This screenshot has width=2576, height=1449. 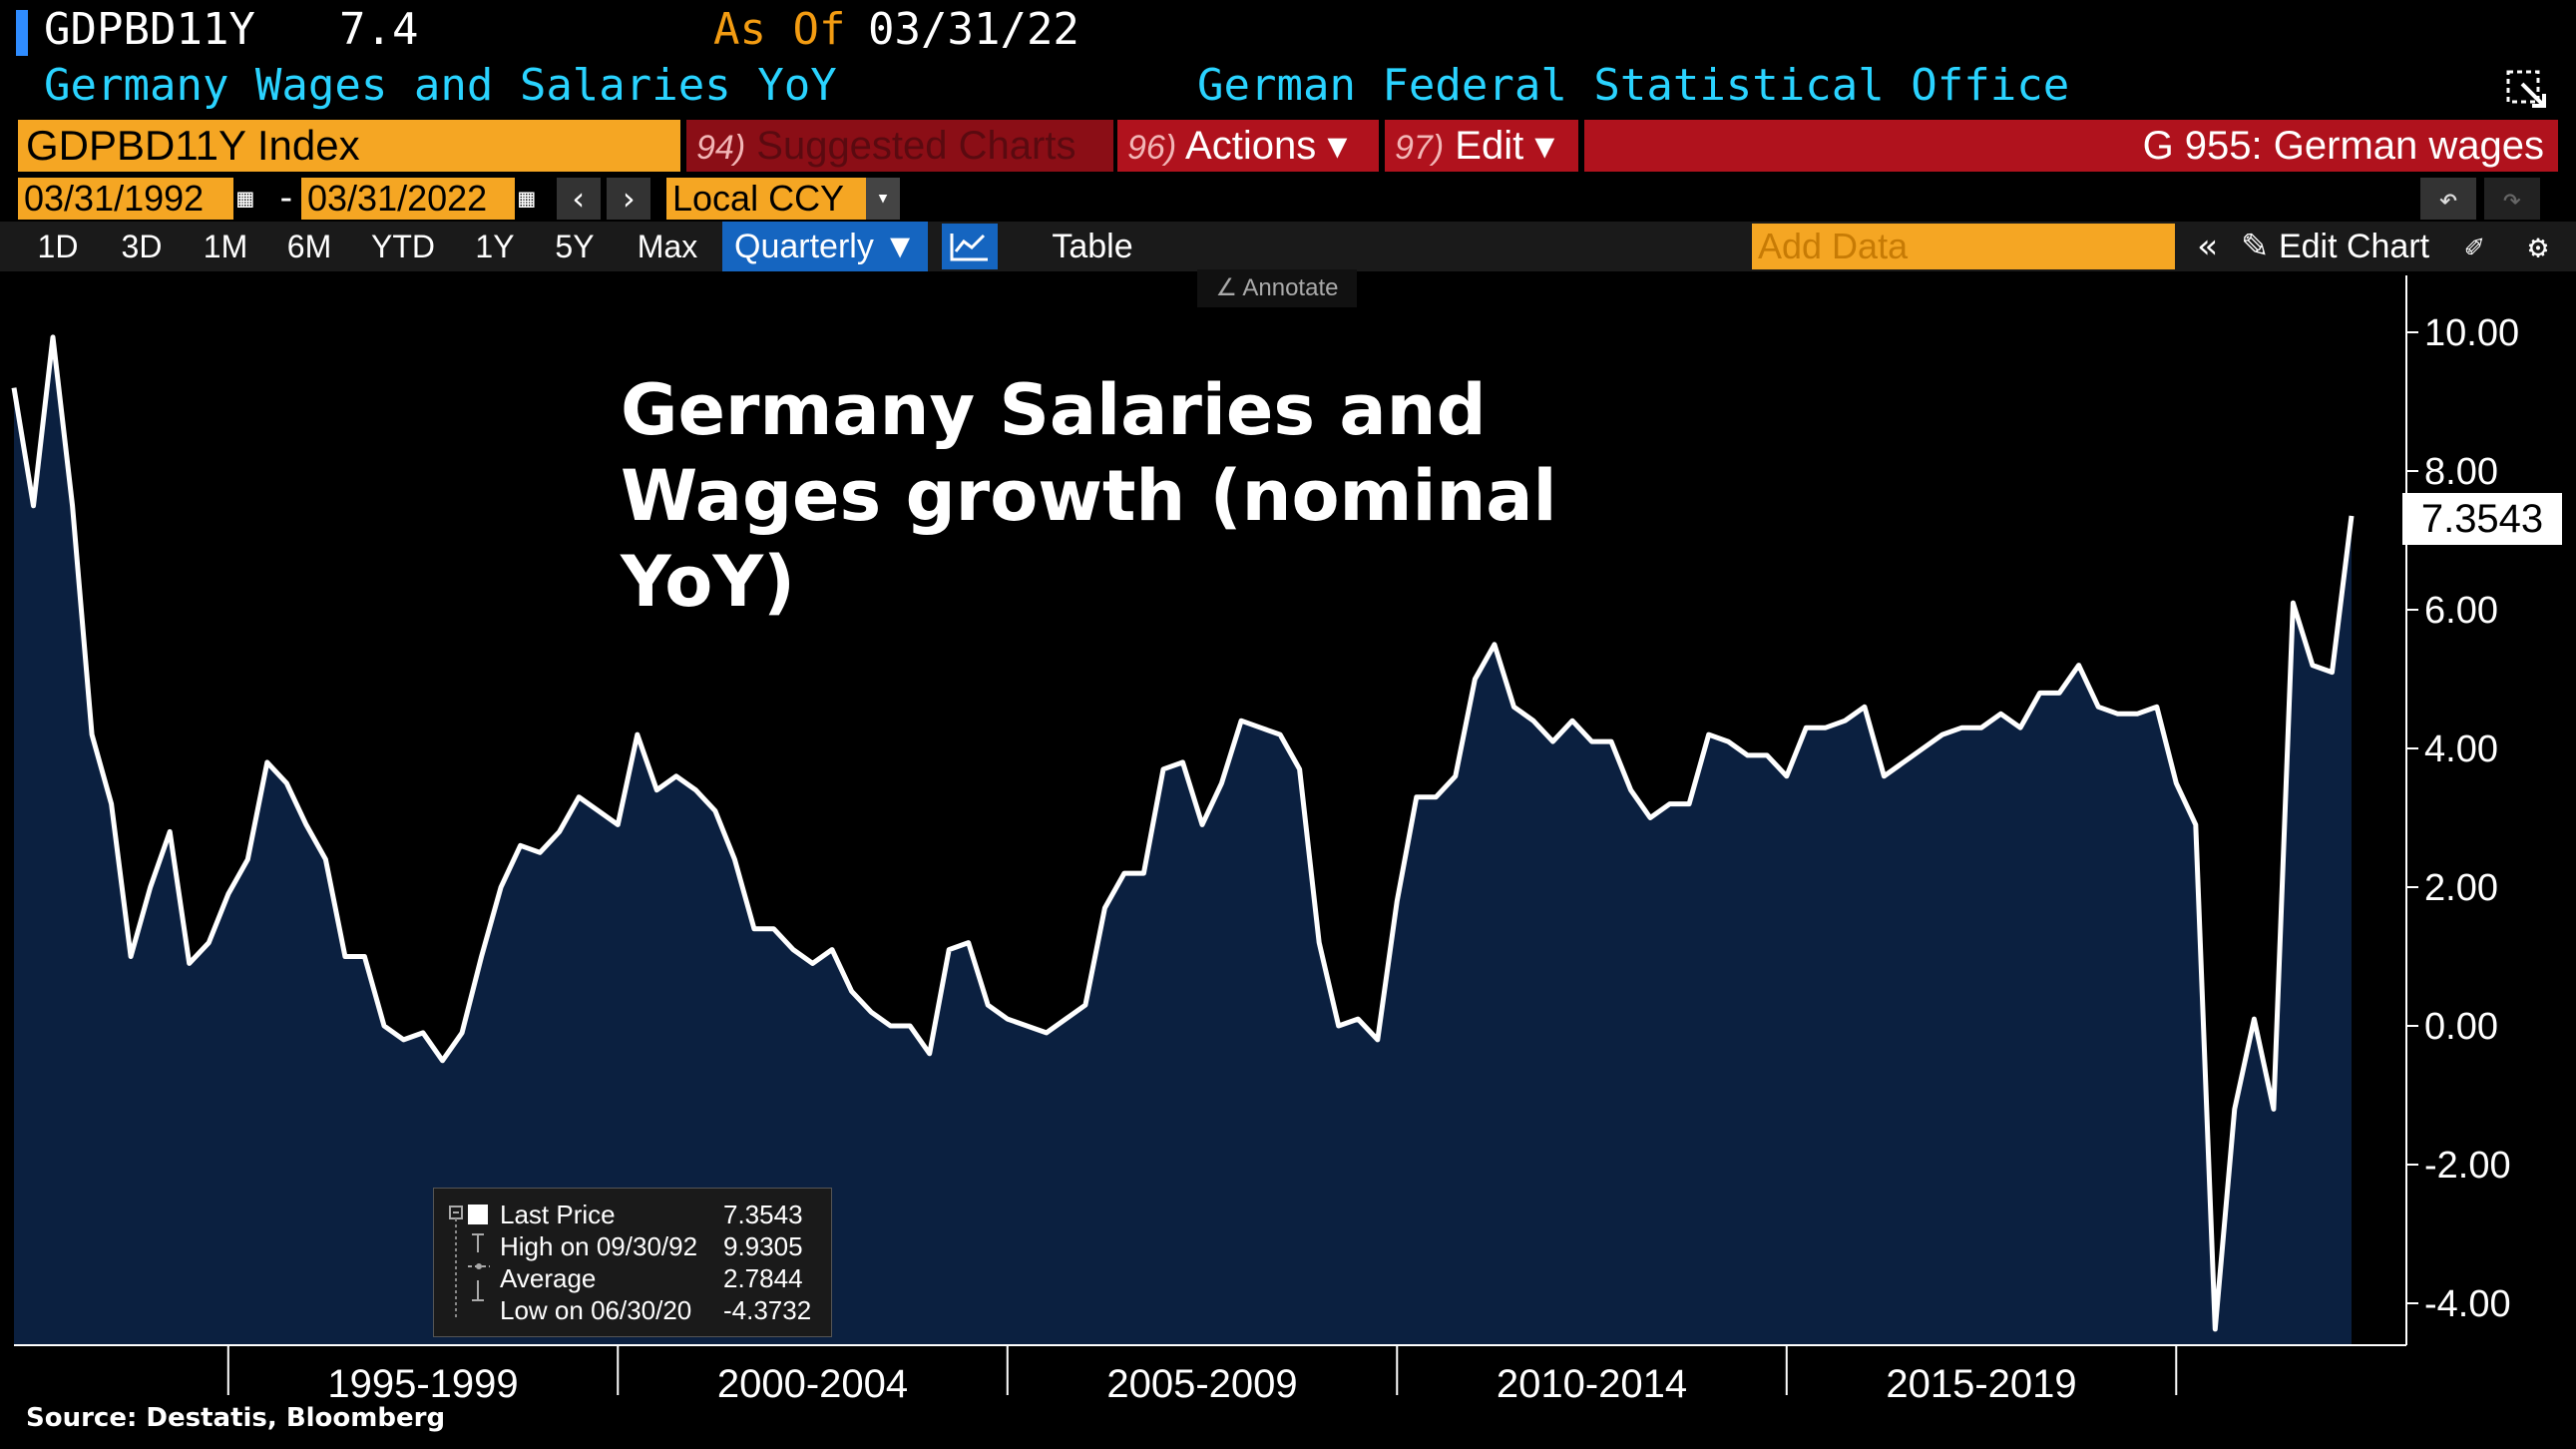 What do you see at coordinates (883, 199) in the screenshot?
I see `currency-dropdown-icon: ▾` at bounding box center [883, 199].